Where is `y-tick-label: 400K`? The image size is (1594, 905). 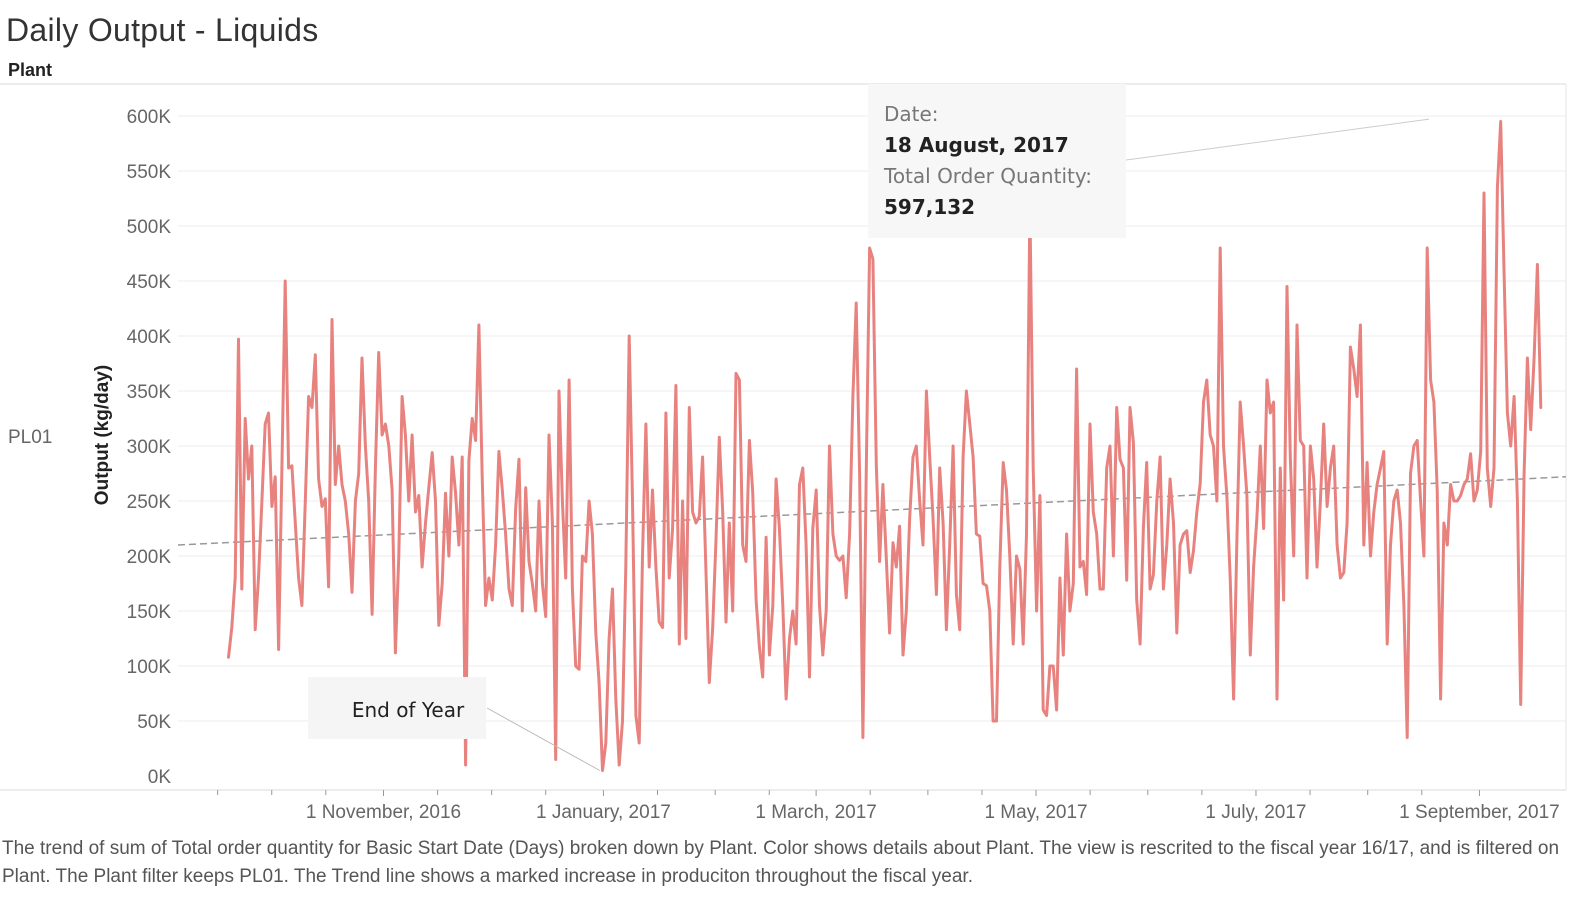
y-tick-label: 400K is located at coordinates (149, 337).